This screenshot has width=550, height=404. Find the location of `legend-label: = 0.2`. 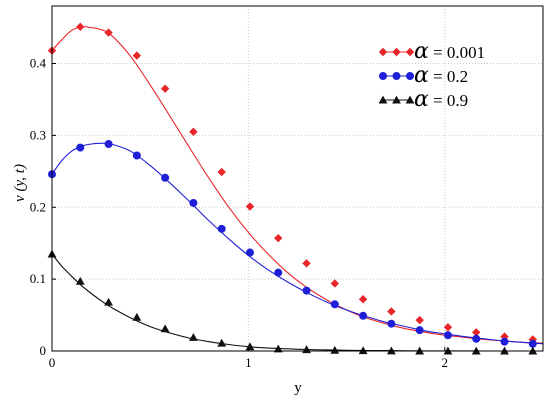

legend-label: = 0.2 is located at coordinates (450, 76).